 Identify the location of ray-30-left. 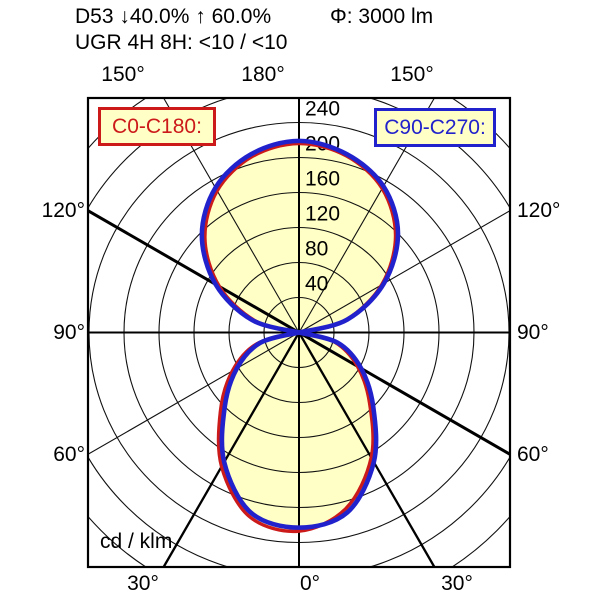
(231, 449).